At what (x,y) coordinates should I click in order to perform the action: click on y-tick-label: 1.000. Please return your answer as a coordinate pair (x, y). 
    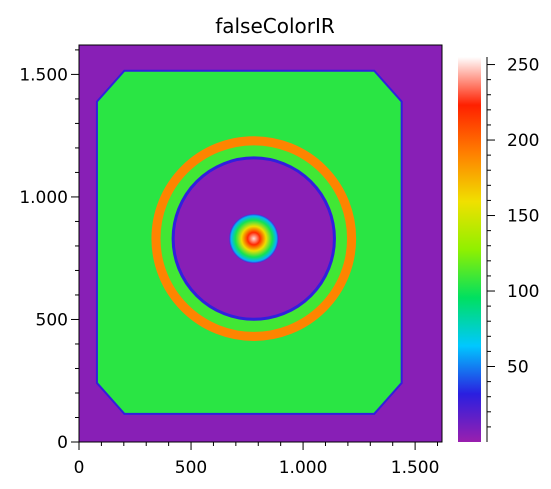
    Looking at the image, I should click on (43, 198).